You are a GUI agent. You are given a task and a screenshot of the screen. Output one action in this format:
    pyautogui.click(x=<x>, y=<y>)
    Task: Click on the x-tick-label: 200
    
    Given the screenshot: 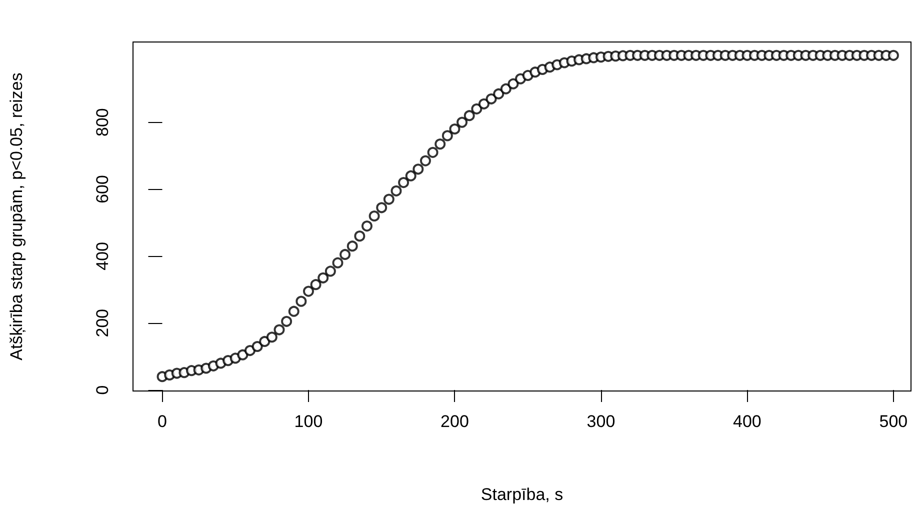 What is the action you would take?
    pyautogui.click(x=454, y=421)
    